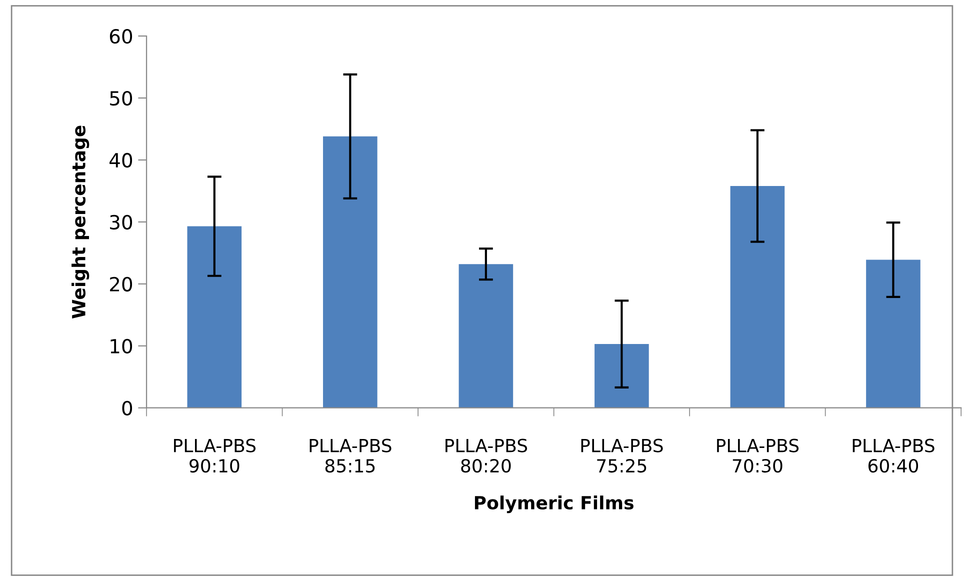  What do you see at coordinates (351, 455) in the screenshot?
I see `x-tick-label: PLLA-PBS 85:15` at bounding box center [351, 455].